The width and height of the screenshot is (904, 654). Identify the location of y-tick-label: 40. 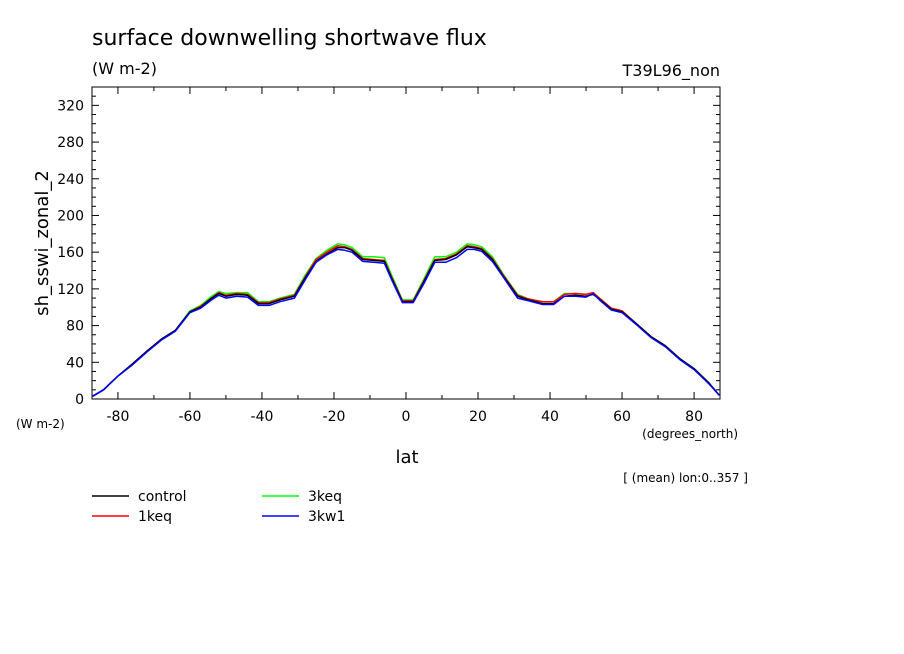
(75, 363).